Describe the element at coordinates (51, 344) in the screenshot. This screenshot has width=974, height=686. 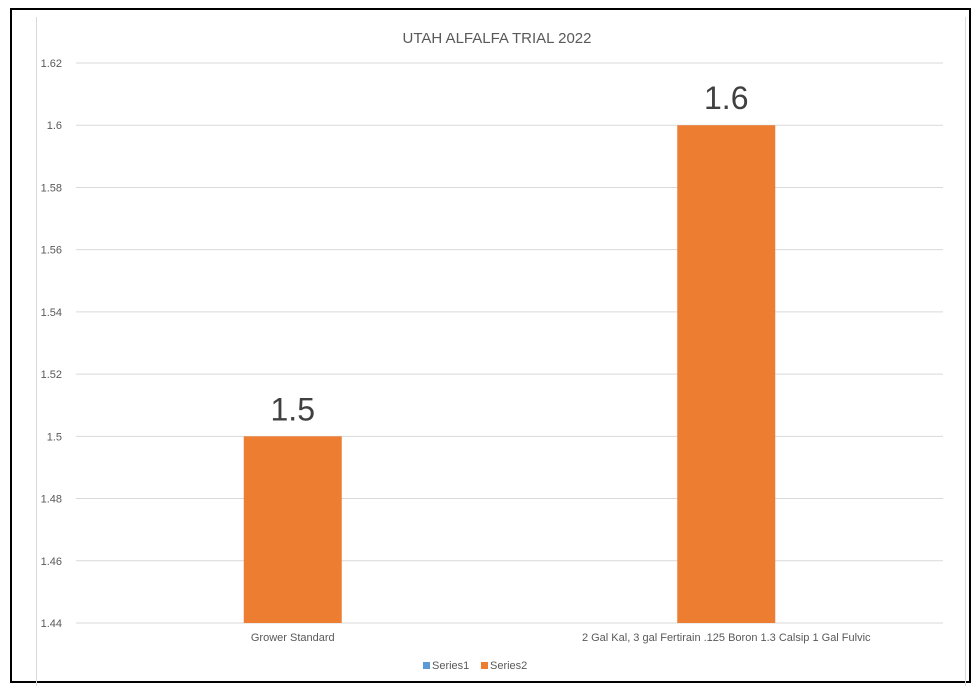
I see `y-axis-tick-labels: 1.44 1.46 1.48 1.5 1.52 1.54 1.56 1.58 1.6 1.62` at that location.